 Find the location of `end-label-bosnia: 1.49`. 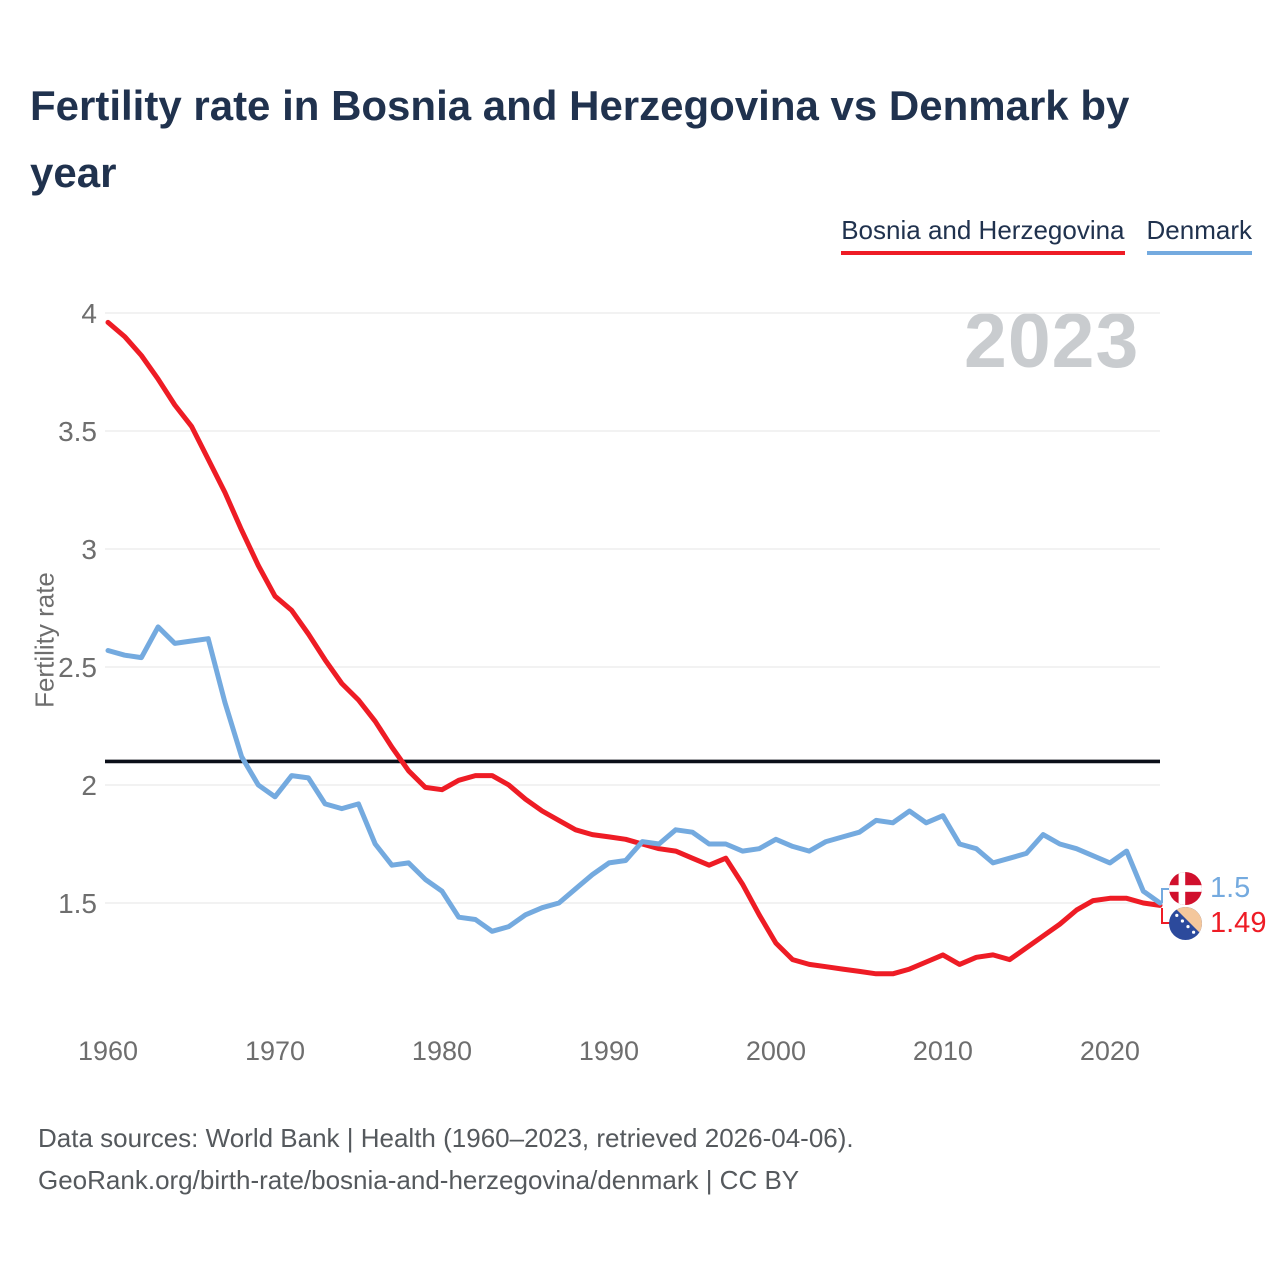

end-label-bosnia: 1.49 is located at coordinates (1217, 923).